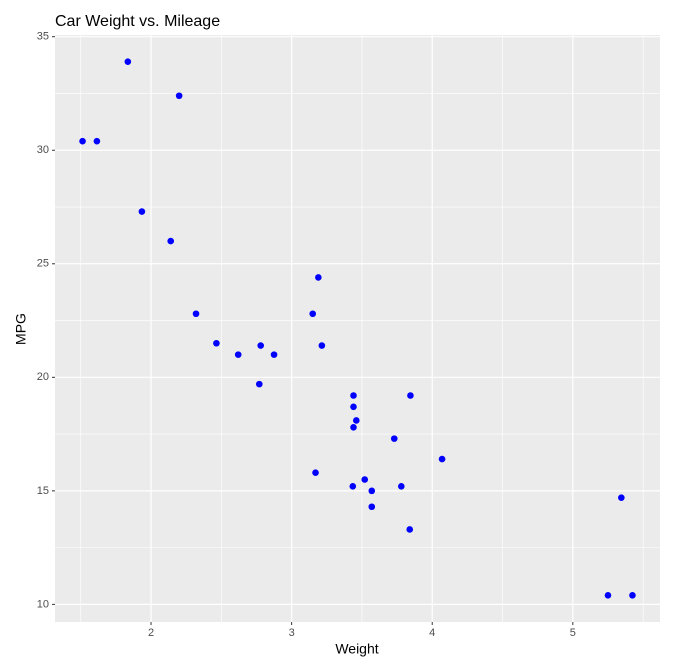  Describe the element at coordinates (43, 491) in the screenshot. I see `y-tick-label: 15` at that location.